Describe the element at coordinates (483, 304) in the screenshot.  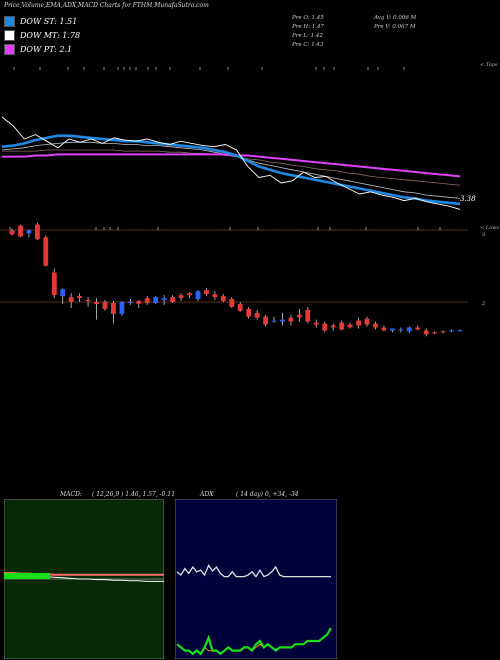
I see `axis-label-2: 2` at that location.